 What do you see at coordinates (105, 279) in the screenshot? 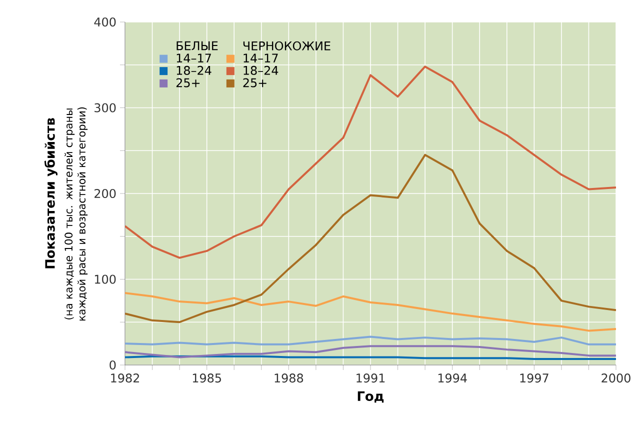
I see `y-tick-label: 100` at bounding box center [105, 279].